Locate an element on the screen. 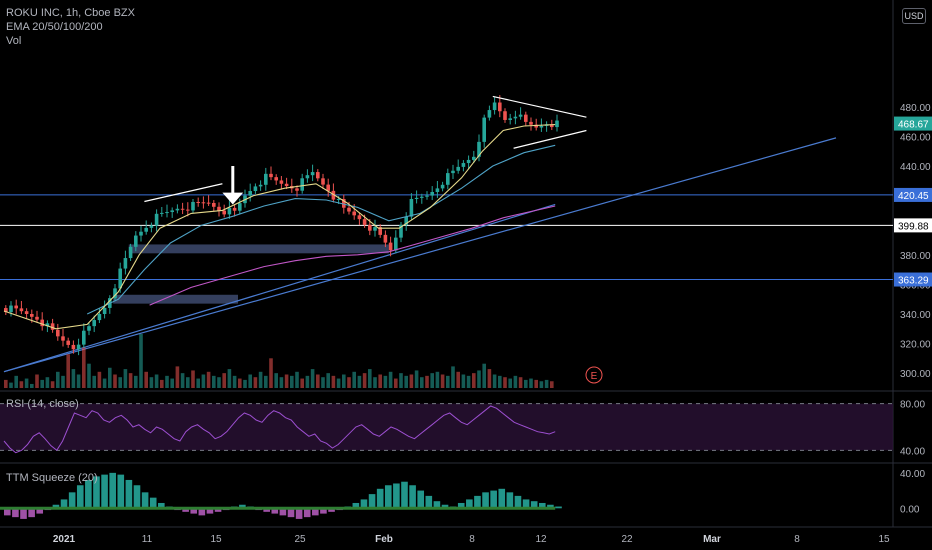  rsi-band is located at coordinates (446, 427).